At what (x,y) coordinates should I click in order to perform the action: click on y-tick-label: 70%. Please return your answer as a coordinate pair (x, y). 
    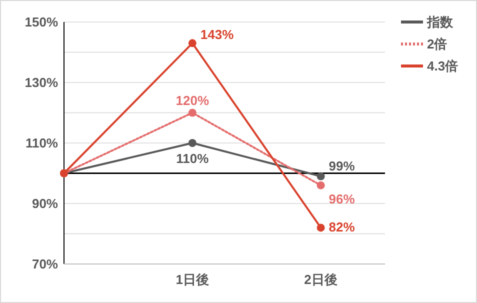
    Looking at the image, I should click on (45, 264).